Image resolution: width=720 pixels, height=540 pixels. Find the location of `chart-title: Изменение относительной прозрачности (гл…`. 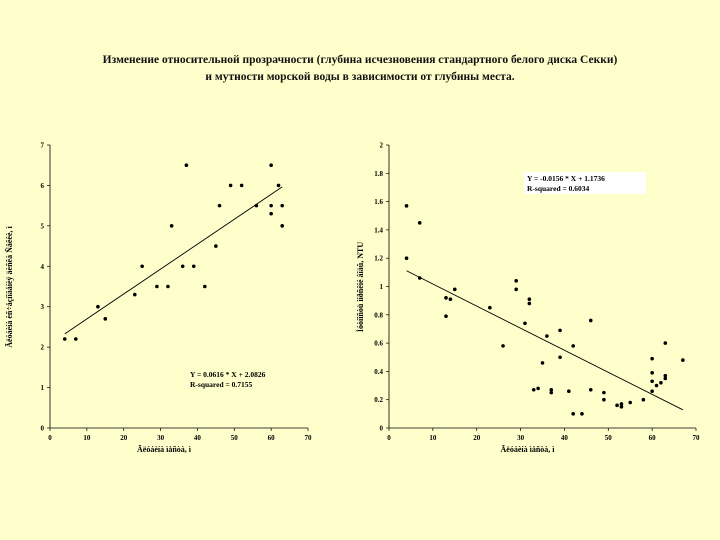

chart-title: Изменение относительной прозрачности (гл… is located at coordinates (360, 69).